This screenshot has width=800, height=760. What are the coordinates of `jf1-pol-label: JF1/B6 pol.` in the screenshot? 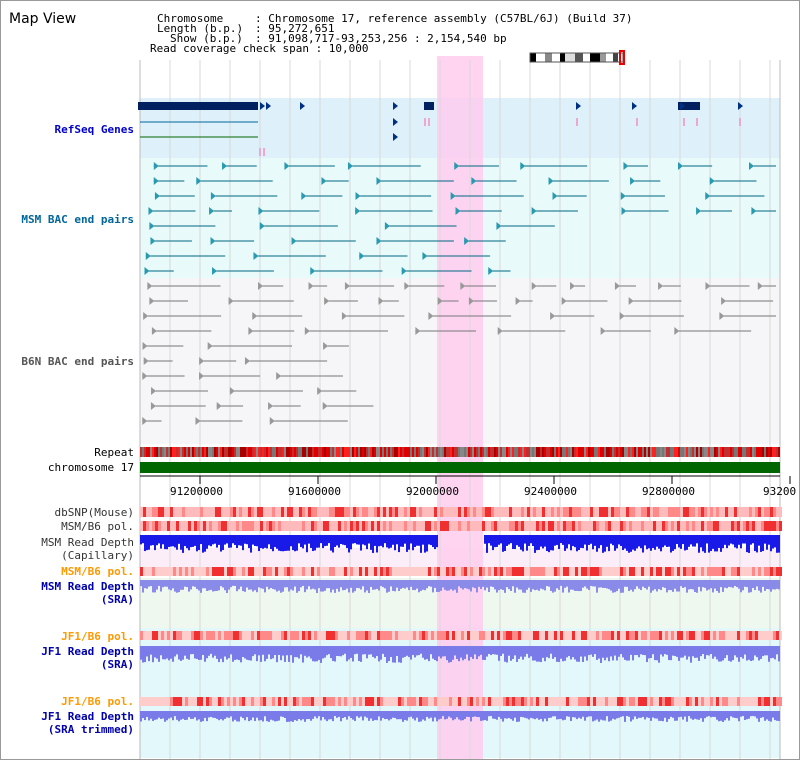 It's located at (97, 636).